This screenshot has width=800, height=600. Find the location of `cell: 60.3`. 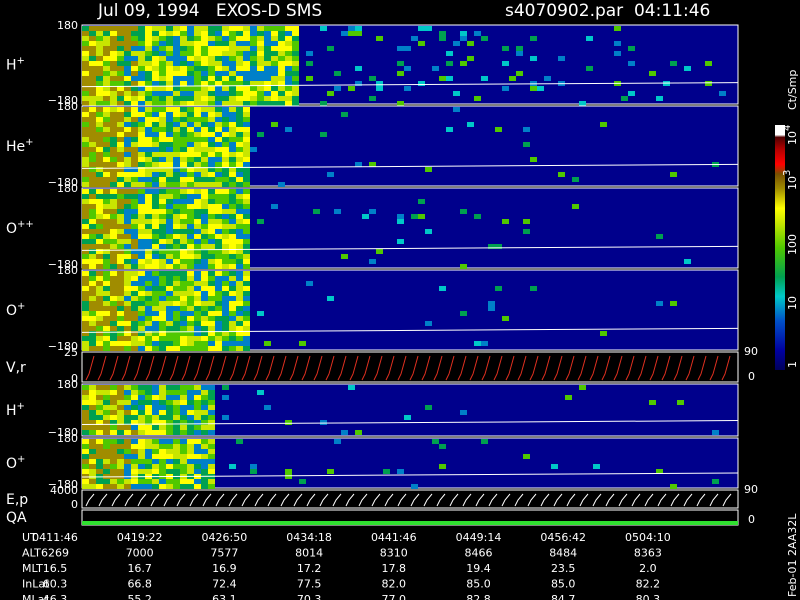

cell: 60.3 is located at coordinates (55, 584).